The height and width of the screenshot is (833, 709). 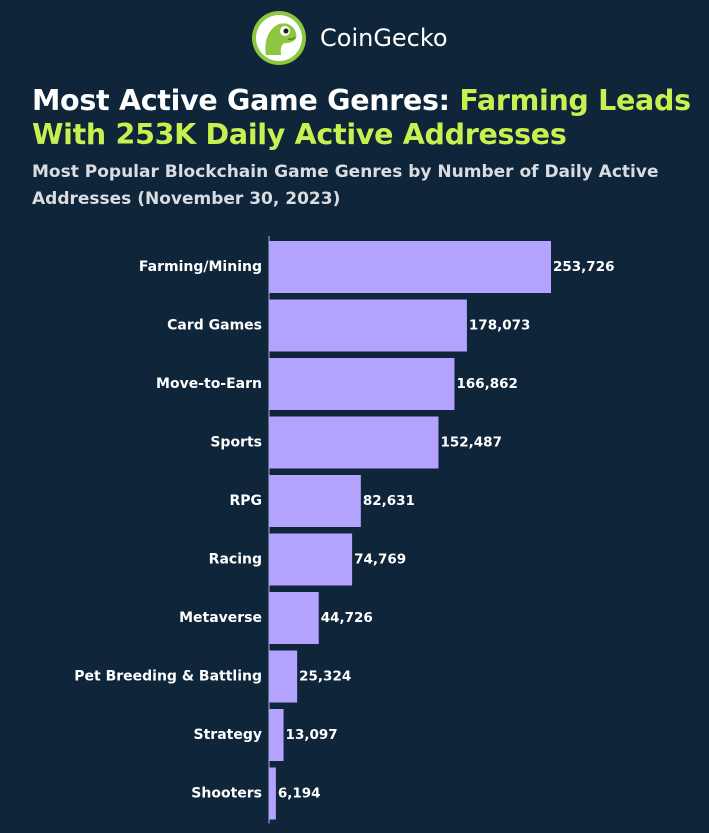 I want to click on value-label: 6,194, so click(x=299, y=794).